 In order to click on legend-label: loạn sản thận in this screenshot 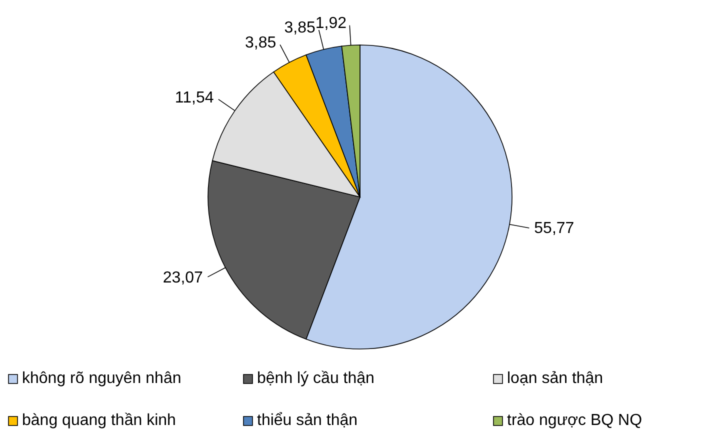, I will do `click(555, 379)`.